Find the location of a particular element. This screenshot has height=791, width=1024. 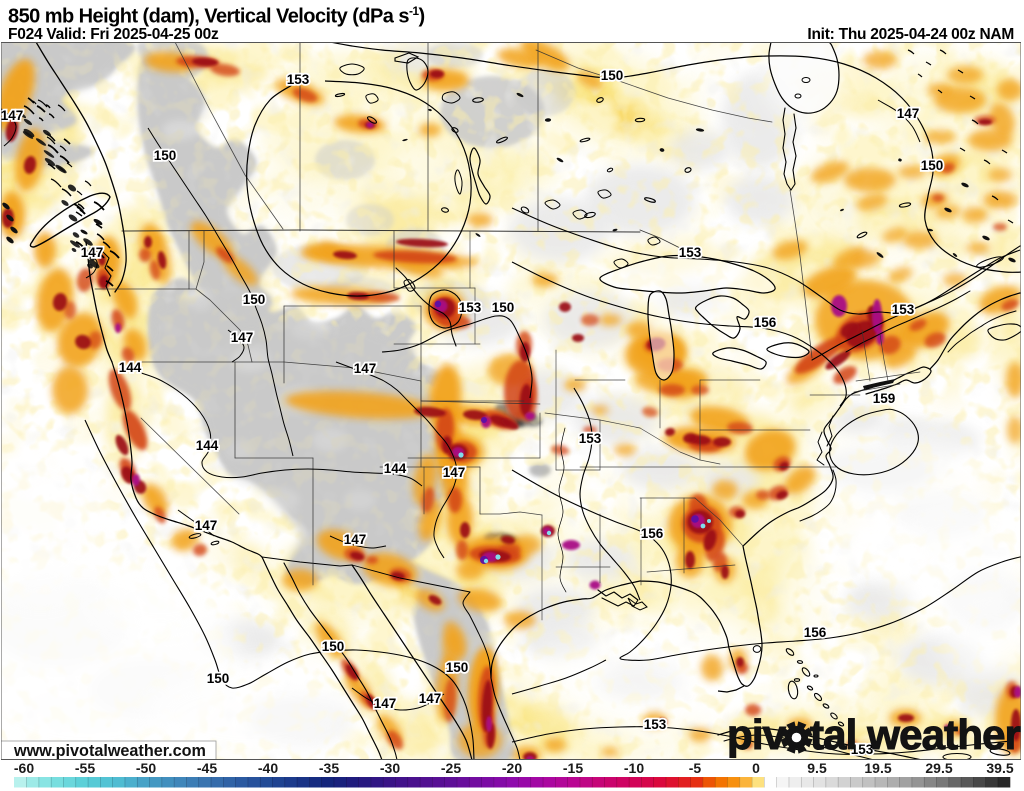

svg-text: -10 is located at coordinates (634, 768).